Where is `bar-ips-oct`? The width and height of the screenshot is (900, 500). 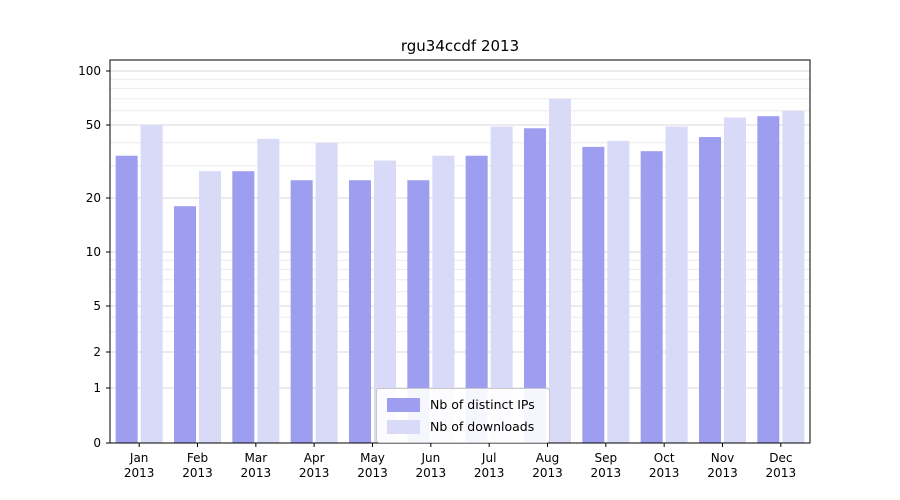 bar-ips-oct is located at coordinates (651, 297).